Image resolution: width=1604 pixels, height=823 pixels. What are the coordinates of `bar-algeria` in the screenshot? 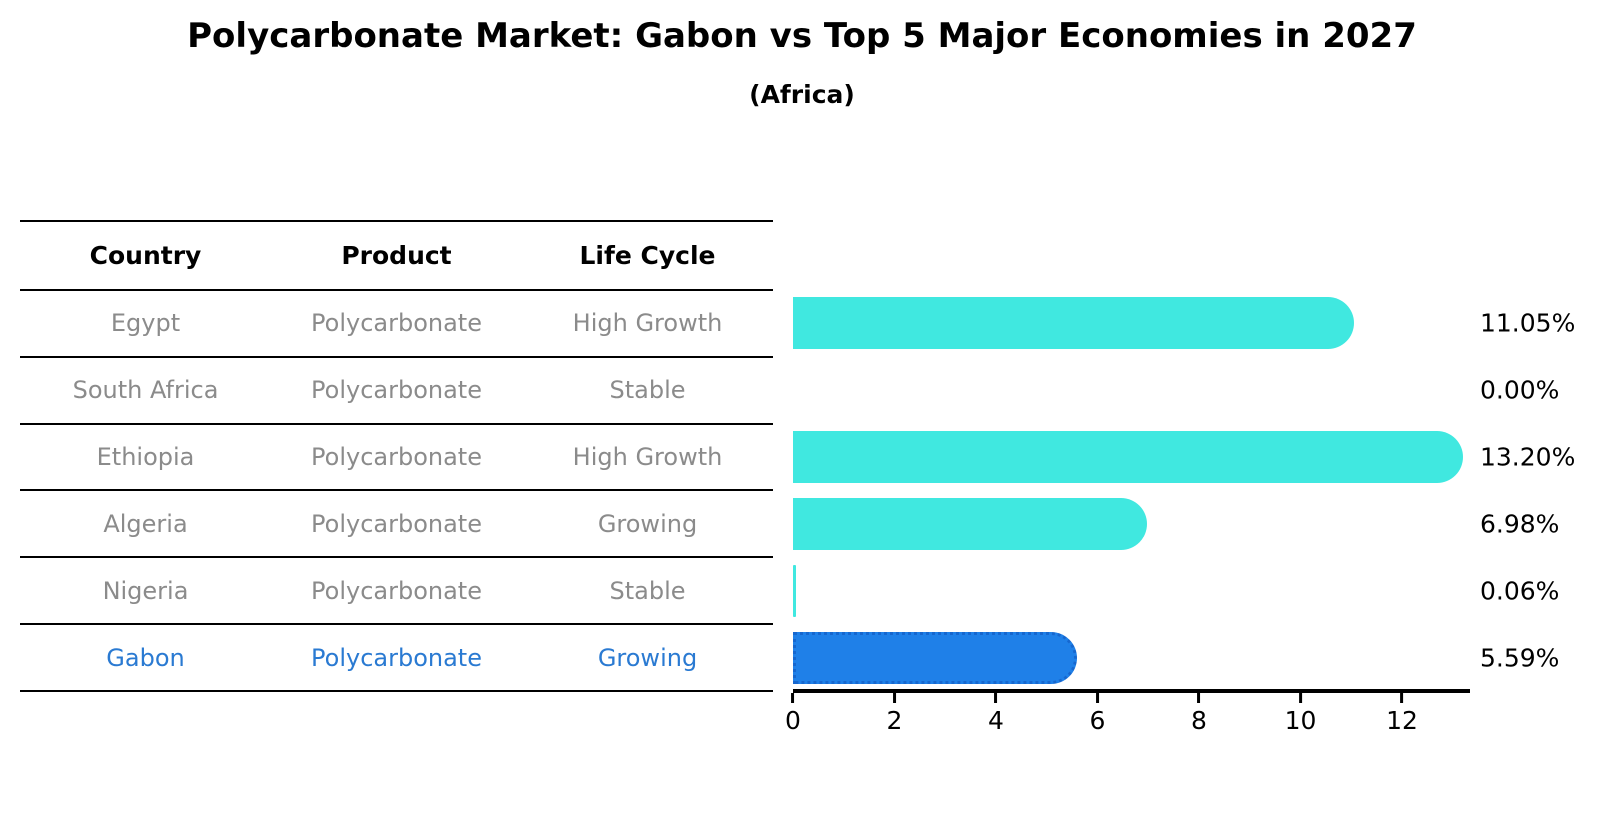 It's located at (970, 524).